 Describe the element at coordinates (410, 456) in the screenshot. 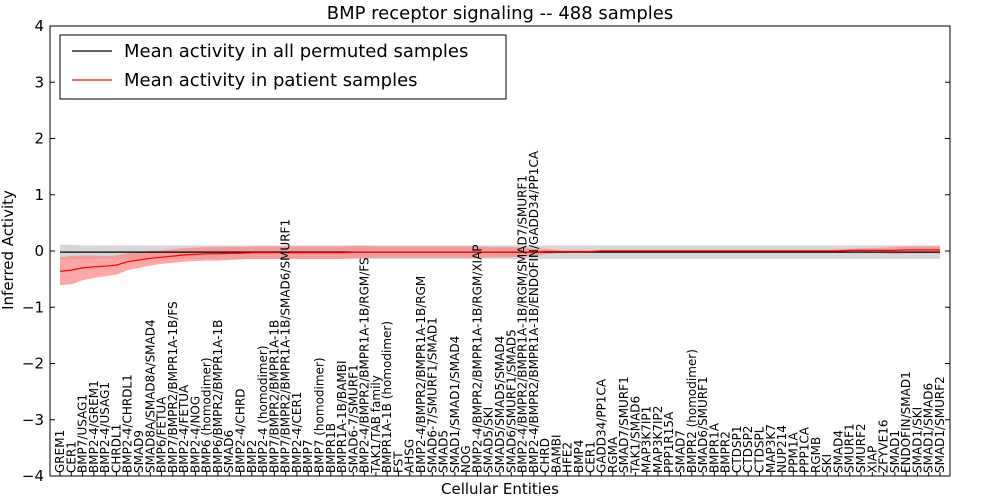

I see `x-tick-label: AHSG` at that location.